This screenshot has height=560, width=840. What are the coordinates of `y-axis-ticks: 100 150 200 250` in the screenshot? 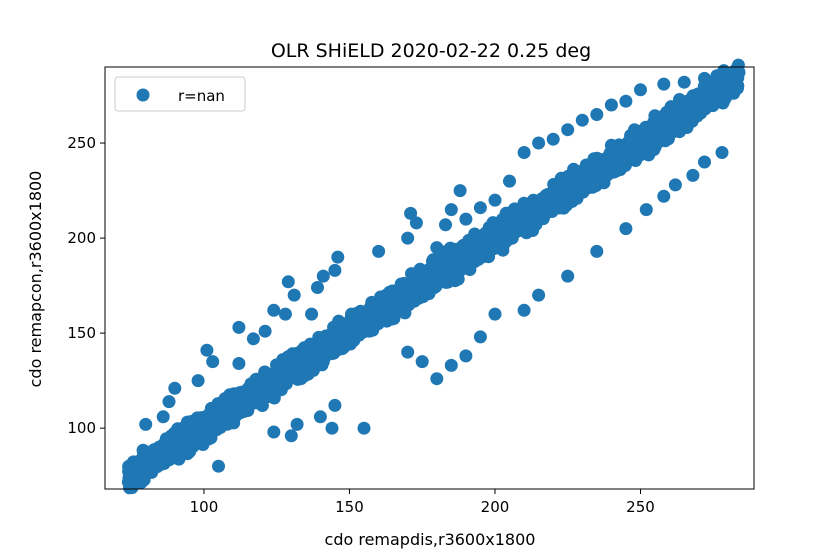 It's located at (86, 285).